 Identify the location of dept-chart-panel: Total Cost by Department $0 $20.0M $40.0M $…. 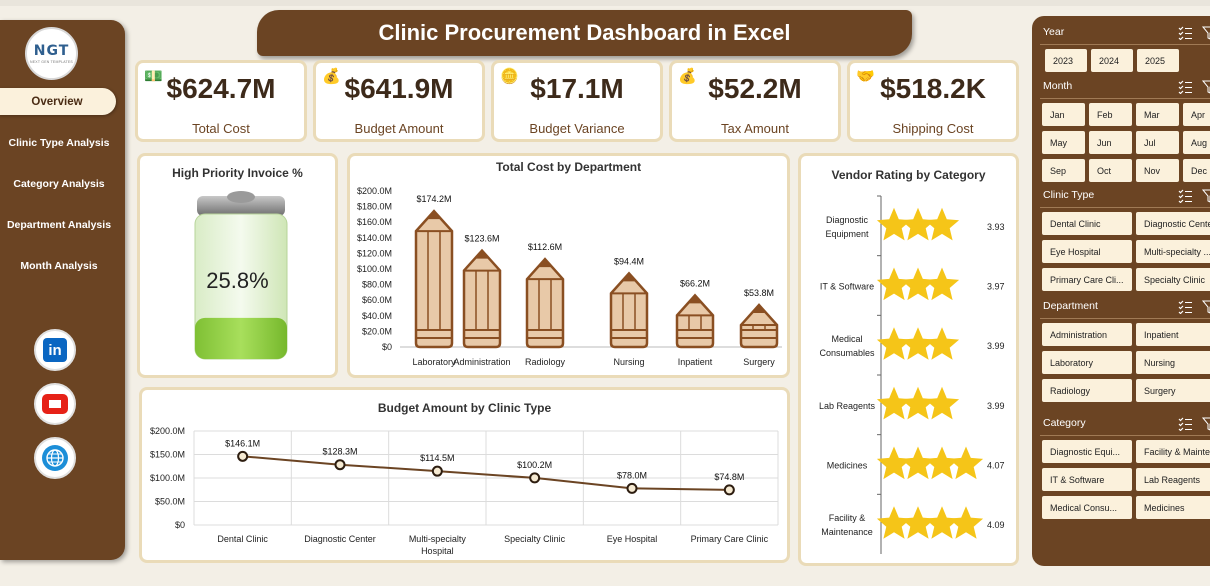
(568, 265).